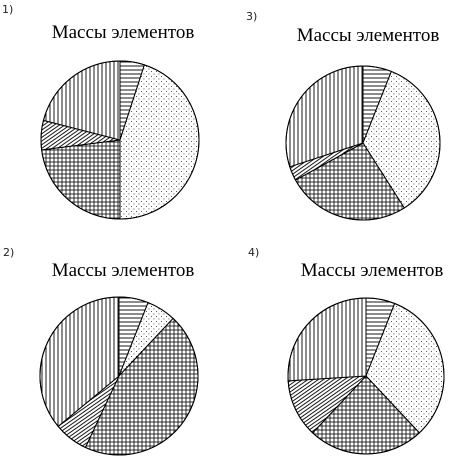 This screenshot has width=465, height=462. I want to click on chart-title-3: Массы элементов, so click(368, 35).